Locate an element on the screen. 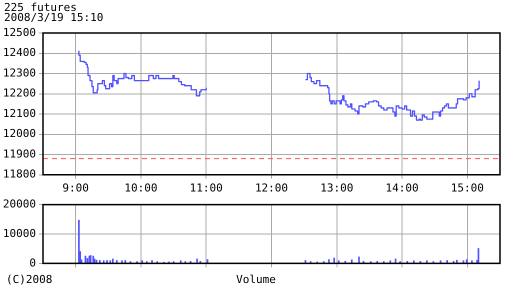 This screenshot has height=288, width=512. y-tick-label: 12100 is located at coordinates (19, 113).